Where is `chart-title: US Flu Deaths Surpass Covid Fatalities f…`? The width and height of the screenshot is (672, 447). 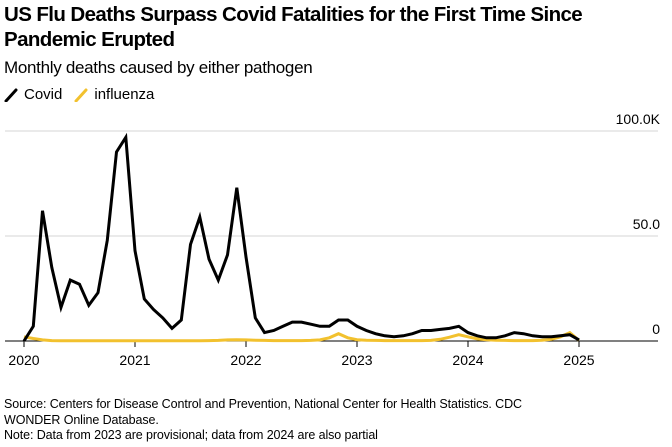 chart-title: US Flu Deaths Surpass Covid Fatalities f… is located at coordinates (293, 27).